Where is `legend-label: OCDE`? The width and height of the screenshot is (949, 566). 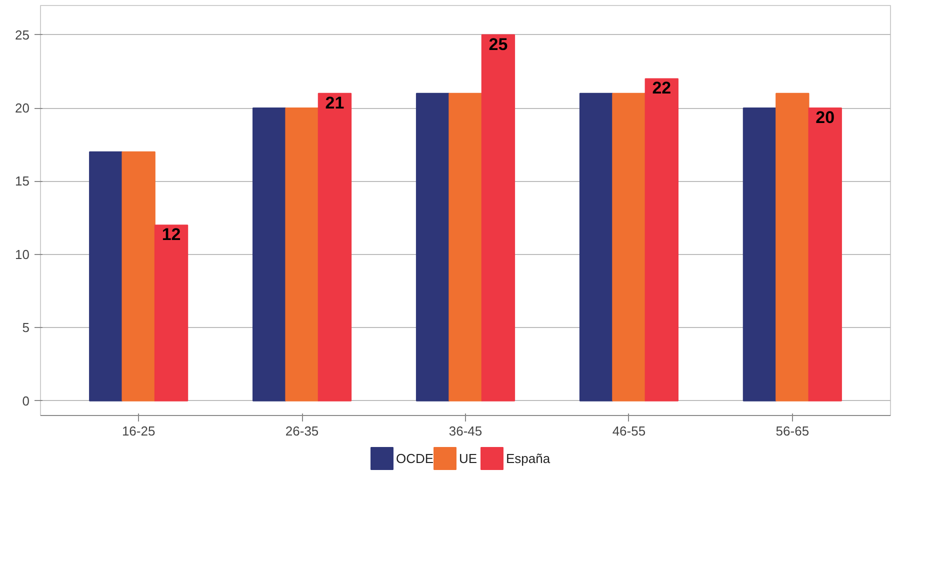 legend-label: OCDE is located at coordinates (415, 458).